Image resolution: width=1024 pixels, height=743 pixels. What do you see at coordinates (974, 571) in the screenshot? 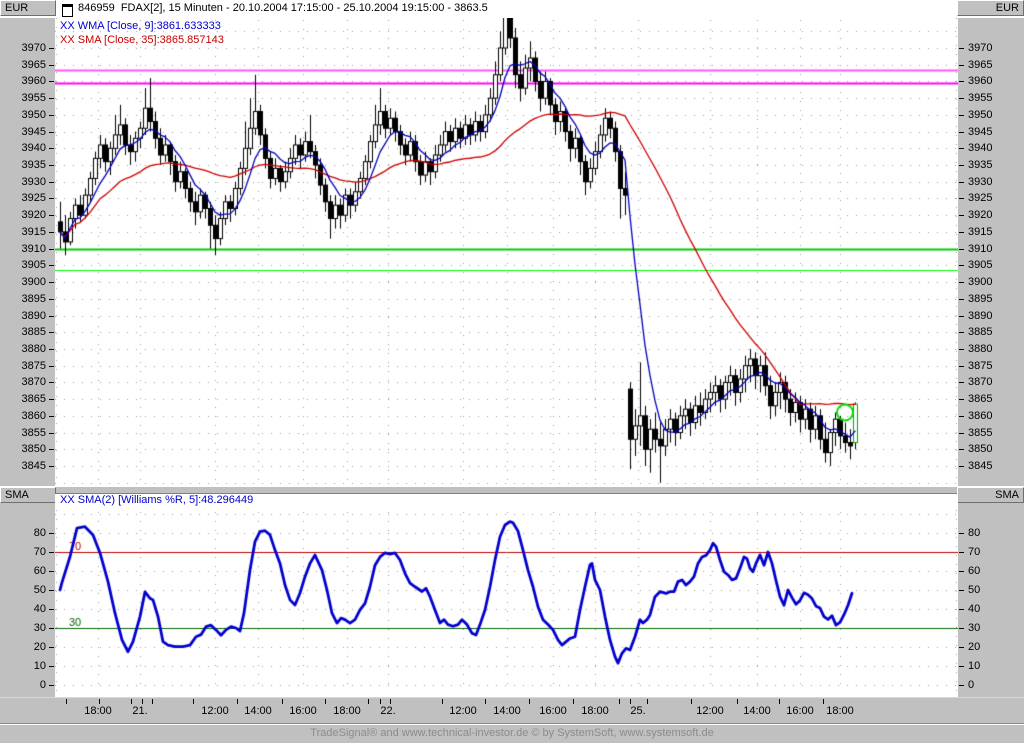
I see `indicator-axis-label: 60` at bounding box center [974, 571].